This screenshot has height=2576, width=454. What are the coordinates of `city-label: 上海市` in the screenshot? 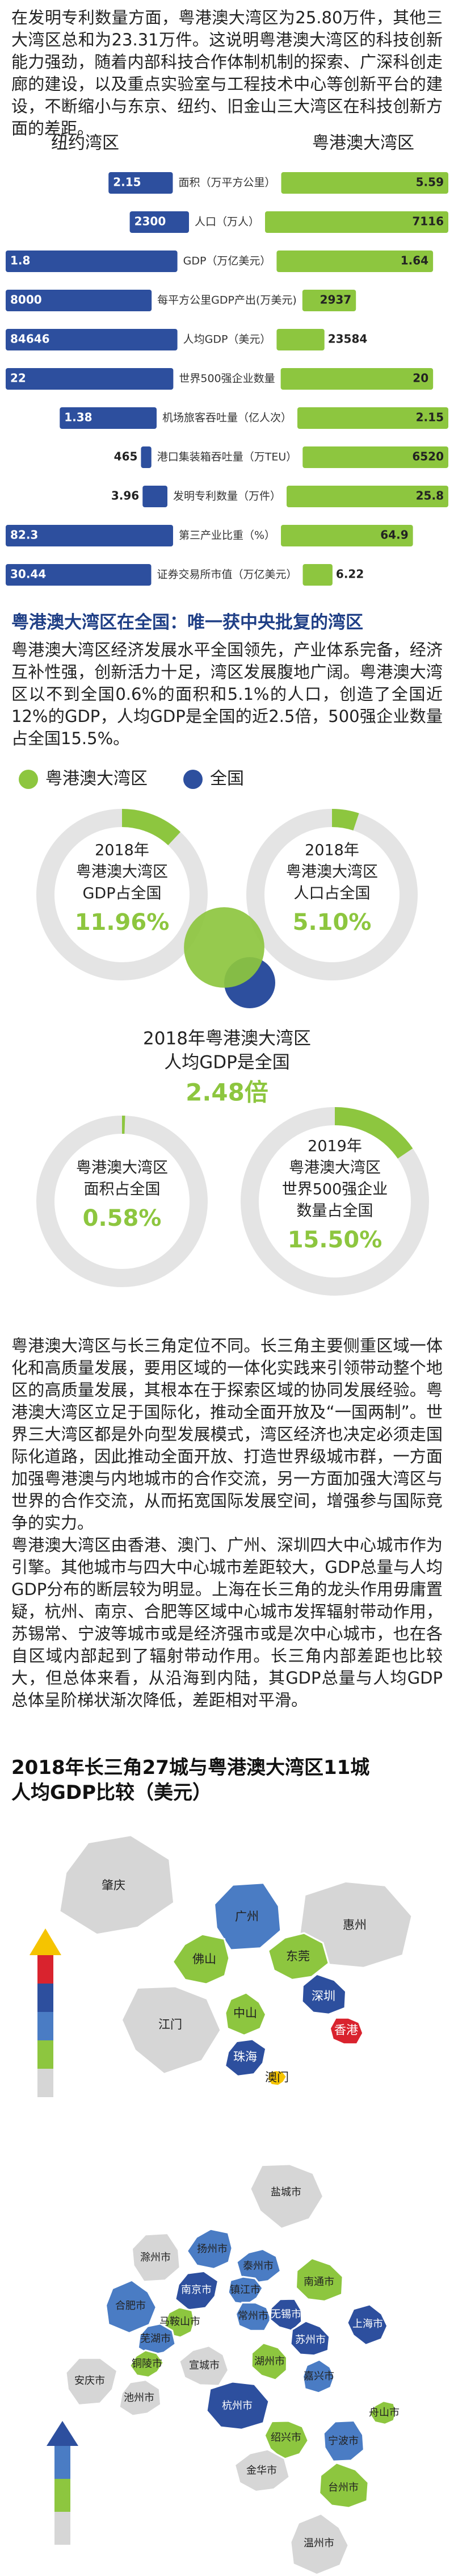 It's located at (367, 2324).